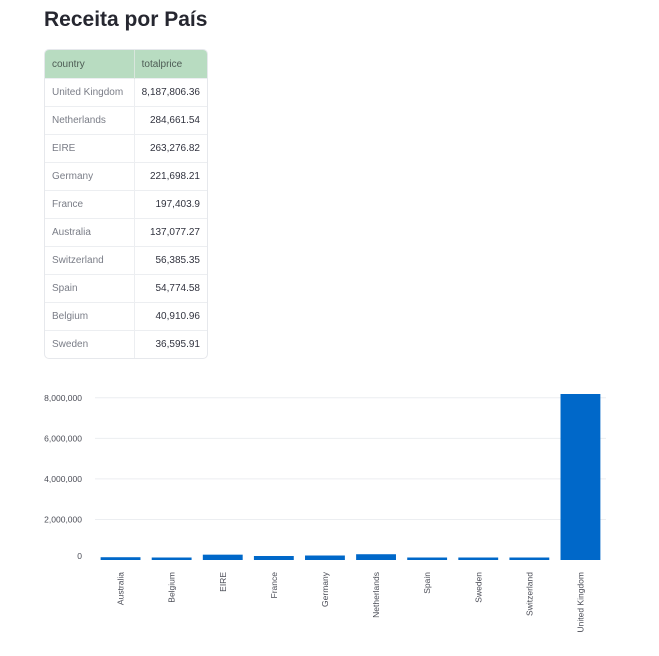 The width and height of the screenshot is (659, 656). I want to click on x-tick-label: France, so click(274, 585).